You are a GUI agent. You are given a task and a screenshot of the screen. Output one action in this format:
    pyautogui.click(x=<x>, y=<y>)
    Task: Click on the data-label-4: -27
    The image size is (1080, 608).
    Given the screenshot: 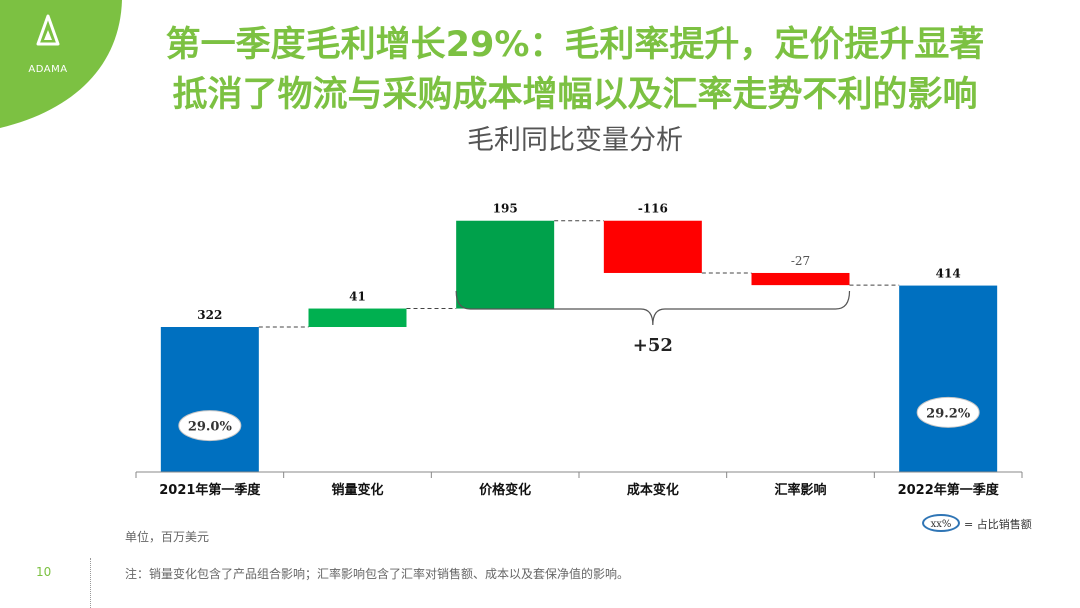 What is the action you would take?
    pyautogui.click(x=800, y=261)
    